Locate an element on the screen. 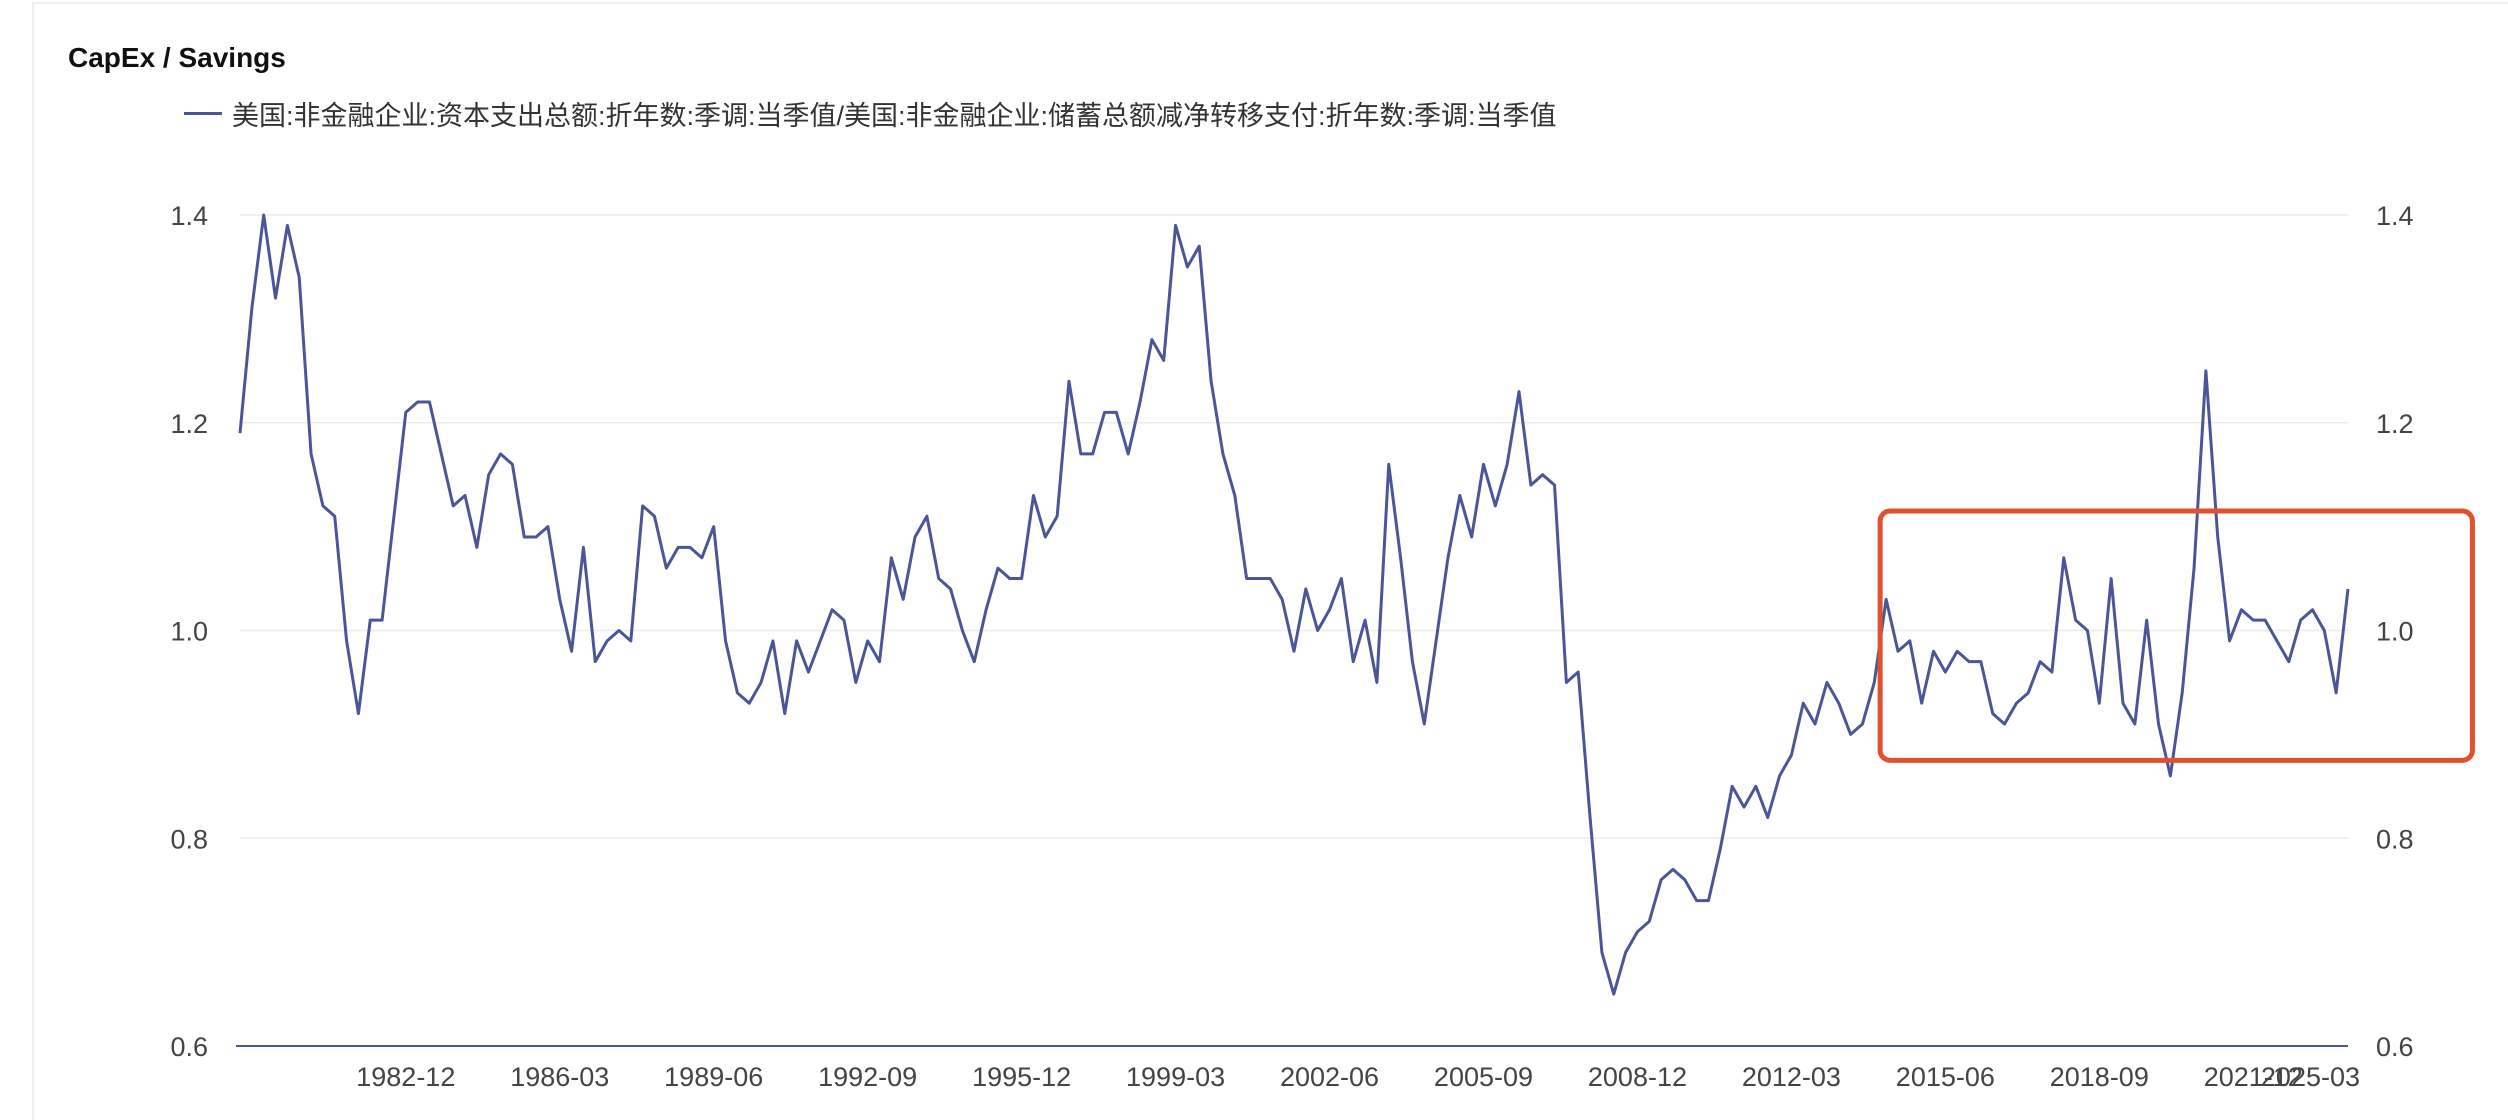 This screenshot has height=1120, width=2508. x-tick-label: 1995-12 is located at coordinates (1021, 1077).